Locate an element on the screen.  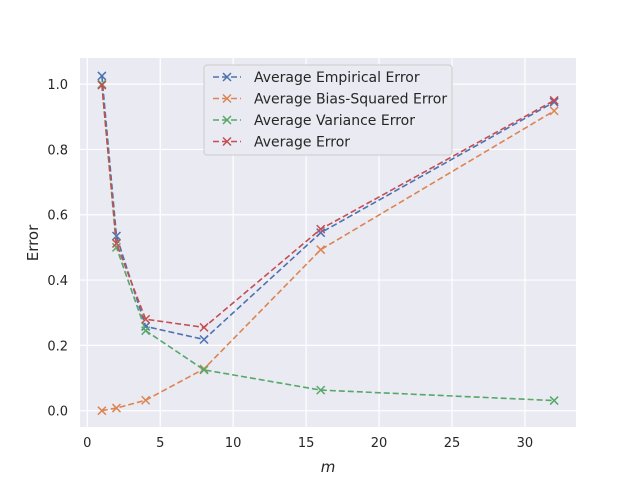
x-axis-ticks: 0 5 10 15 20 25 30 is located at coordinates (308, 443).